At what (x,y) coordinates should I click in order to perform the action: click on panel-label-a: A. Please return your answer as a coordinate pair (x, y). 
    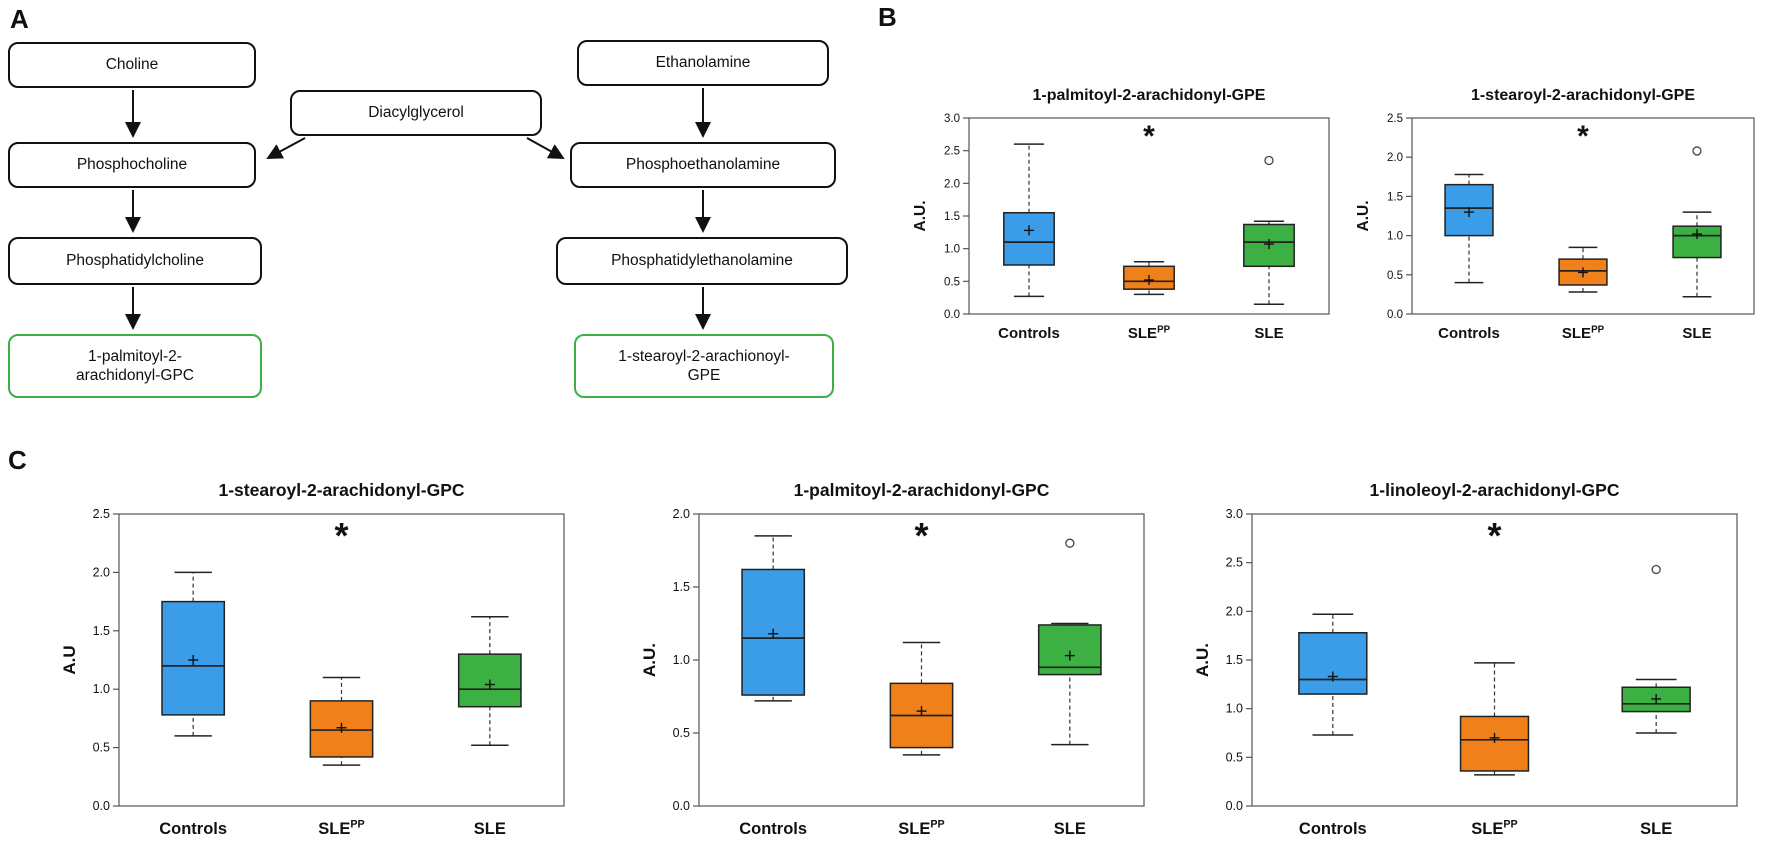
    Looking at the image, I should click on (19, 19).